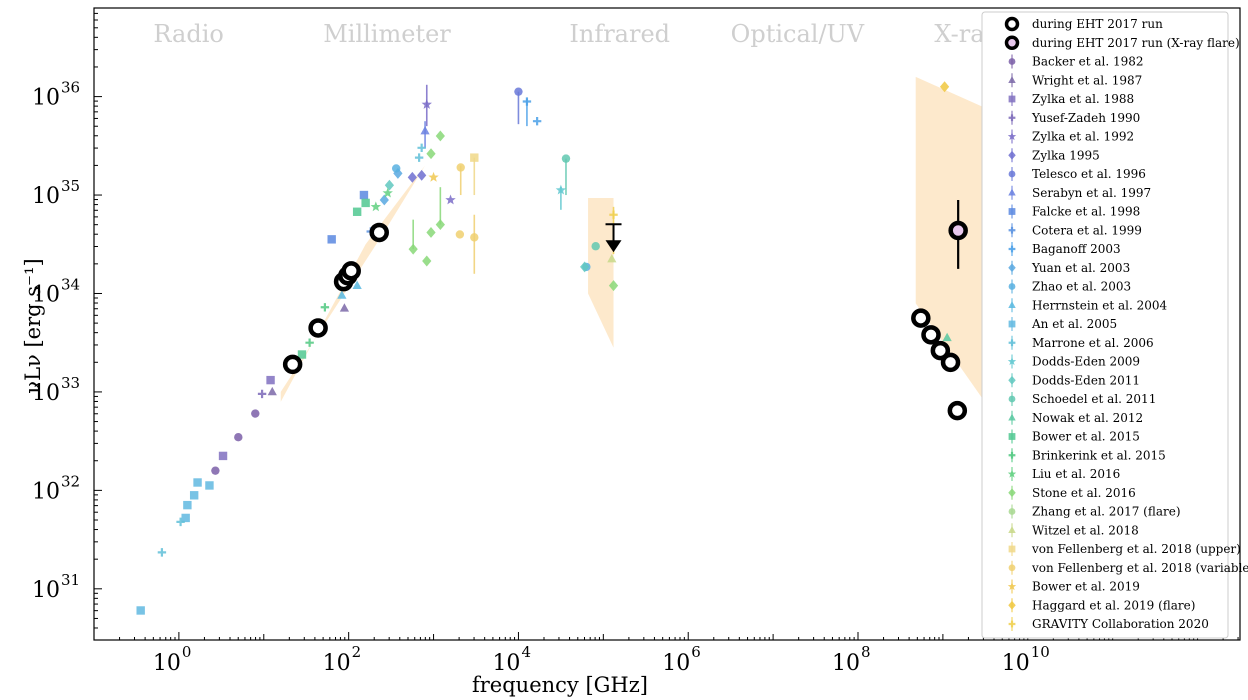 The image size is (1248, 700). What do you see at coordinates (595, 246) in the screenshot?
I see `data-point-schoedel-et-al-2011` at bounding box center [595, 246].